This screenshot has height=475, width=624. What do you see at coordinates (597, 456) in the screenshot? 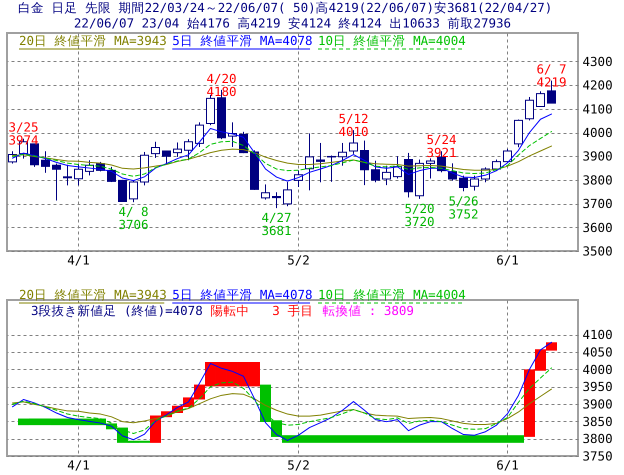
I see `y-tick-label: 3750` at bounding box center [597, 456].